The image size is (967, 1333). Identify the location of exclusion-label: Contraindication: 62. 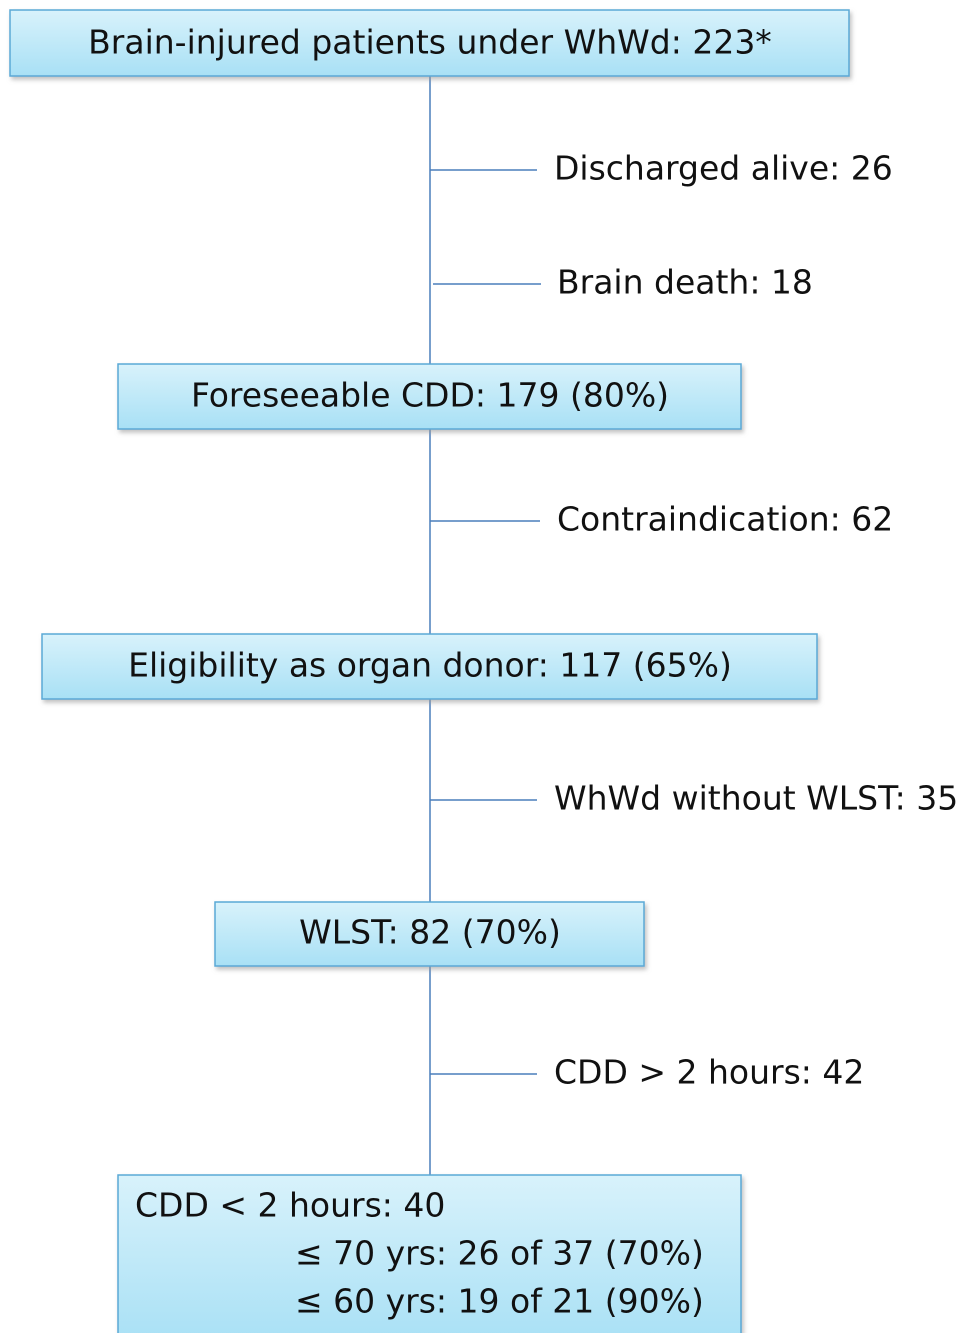
(725, 519).